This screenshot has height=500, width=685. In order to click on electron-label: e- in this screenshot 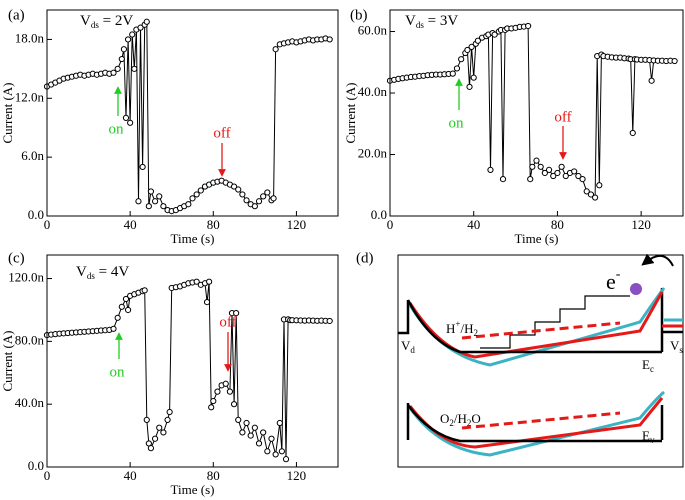, I will do `click(613, 280)`.